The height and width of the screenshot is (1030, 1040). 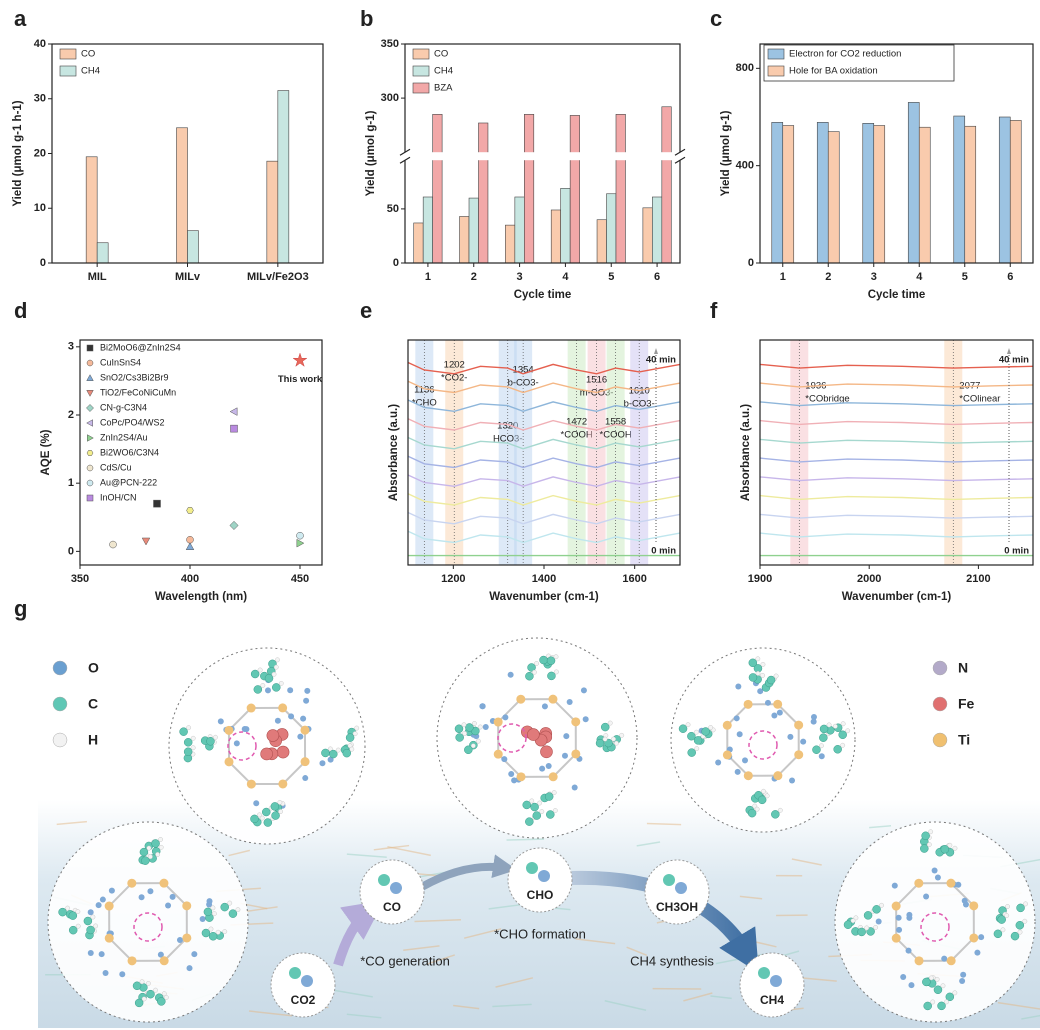 What do you see at coordinates (726, 153) in the screenshot?
I see `y-axis-label: Yield (μmol g-1)` at bounding box center [726, 153].